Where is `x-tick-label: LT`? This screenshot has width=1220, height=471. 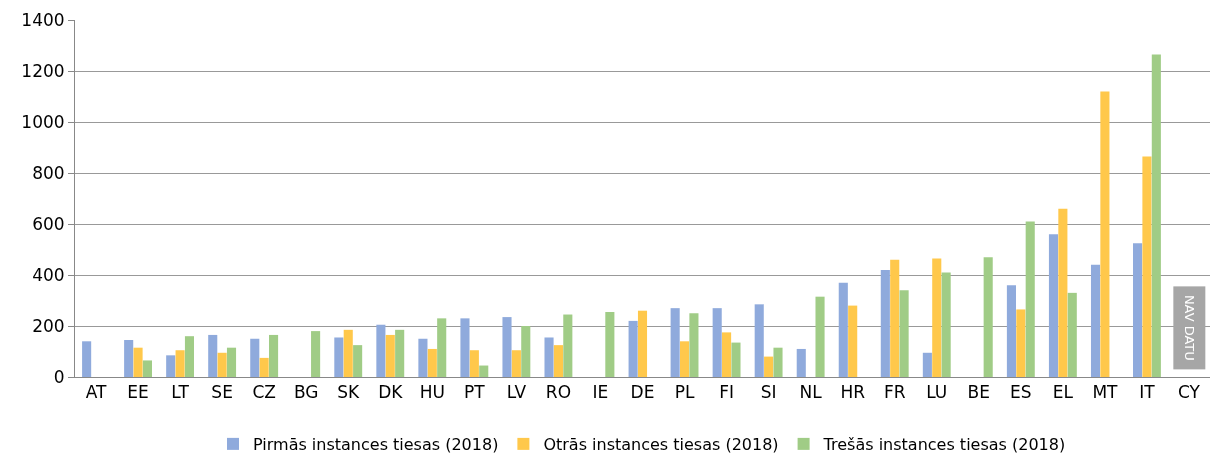
x-tick-label: LT is located at coordinates (180, 392).